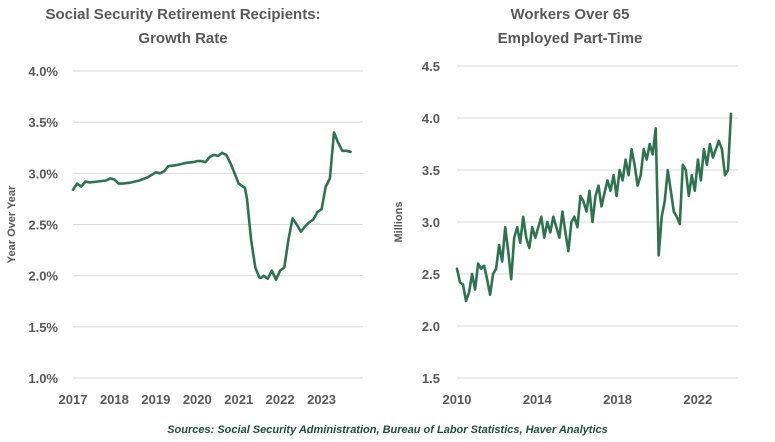 This screenshot has height=442, width=775. Describe the element at coordinates (211, 206) in the screenshot. I see `series-line` at that location.